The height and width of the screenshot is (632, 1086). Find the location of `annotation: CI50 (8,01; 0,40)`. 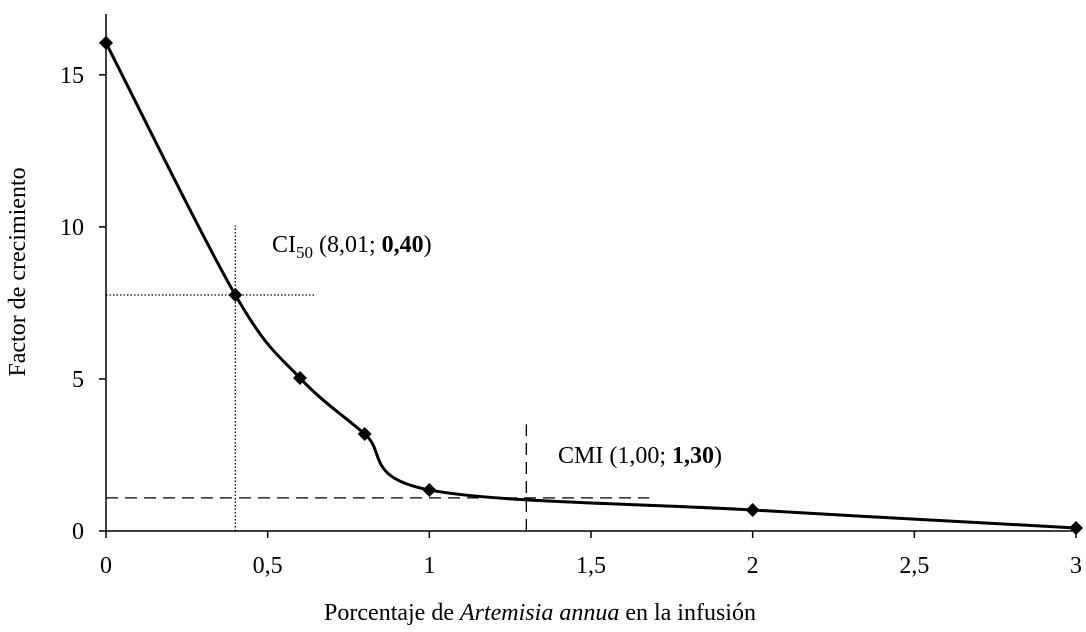

annotation: CI50 (8,01; 0,40) is located at coordinates (352, 247).